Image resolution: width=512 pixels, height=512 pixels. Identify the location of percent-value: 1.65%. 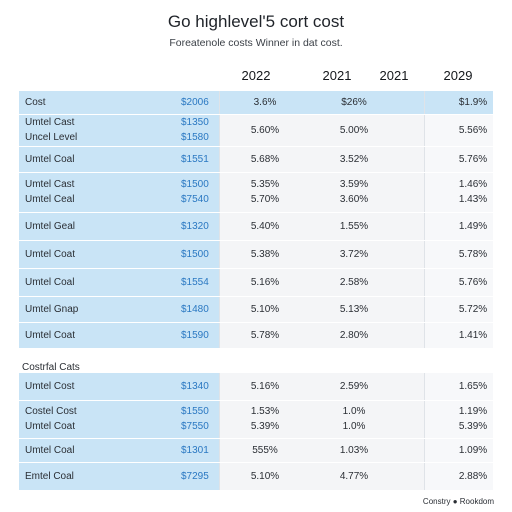
(473, 386).